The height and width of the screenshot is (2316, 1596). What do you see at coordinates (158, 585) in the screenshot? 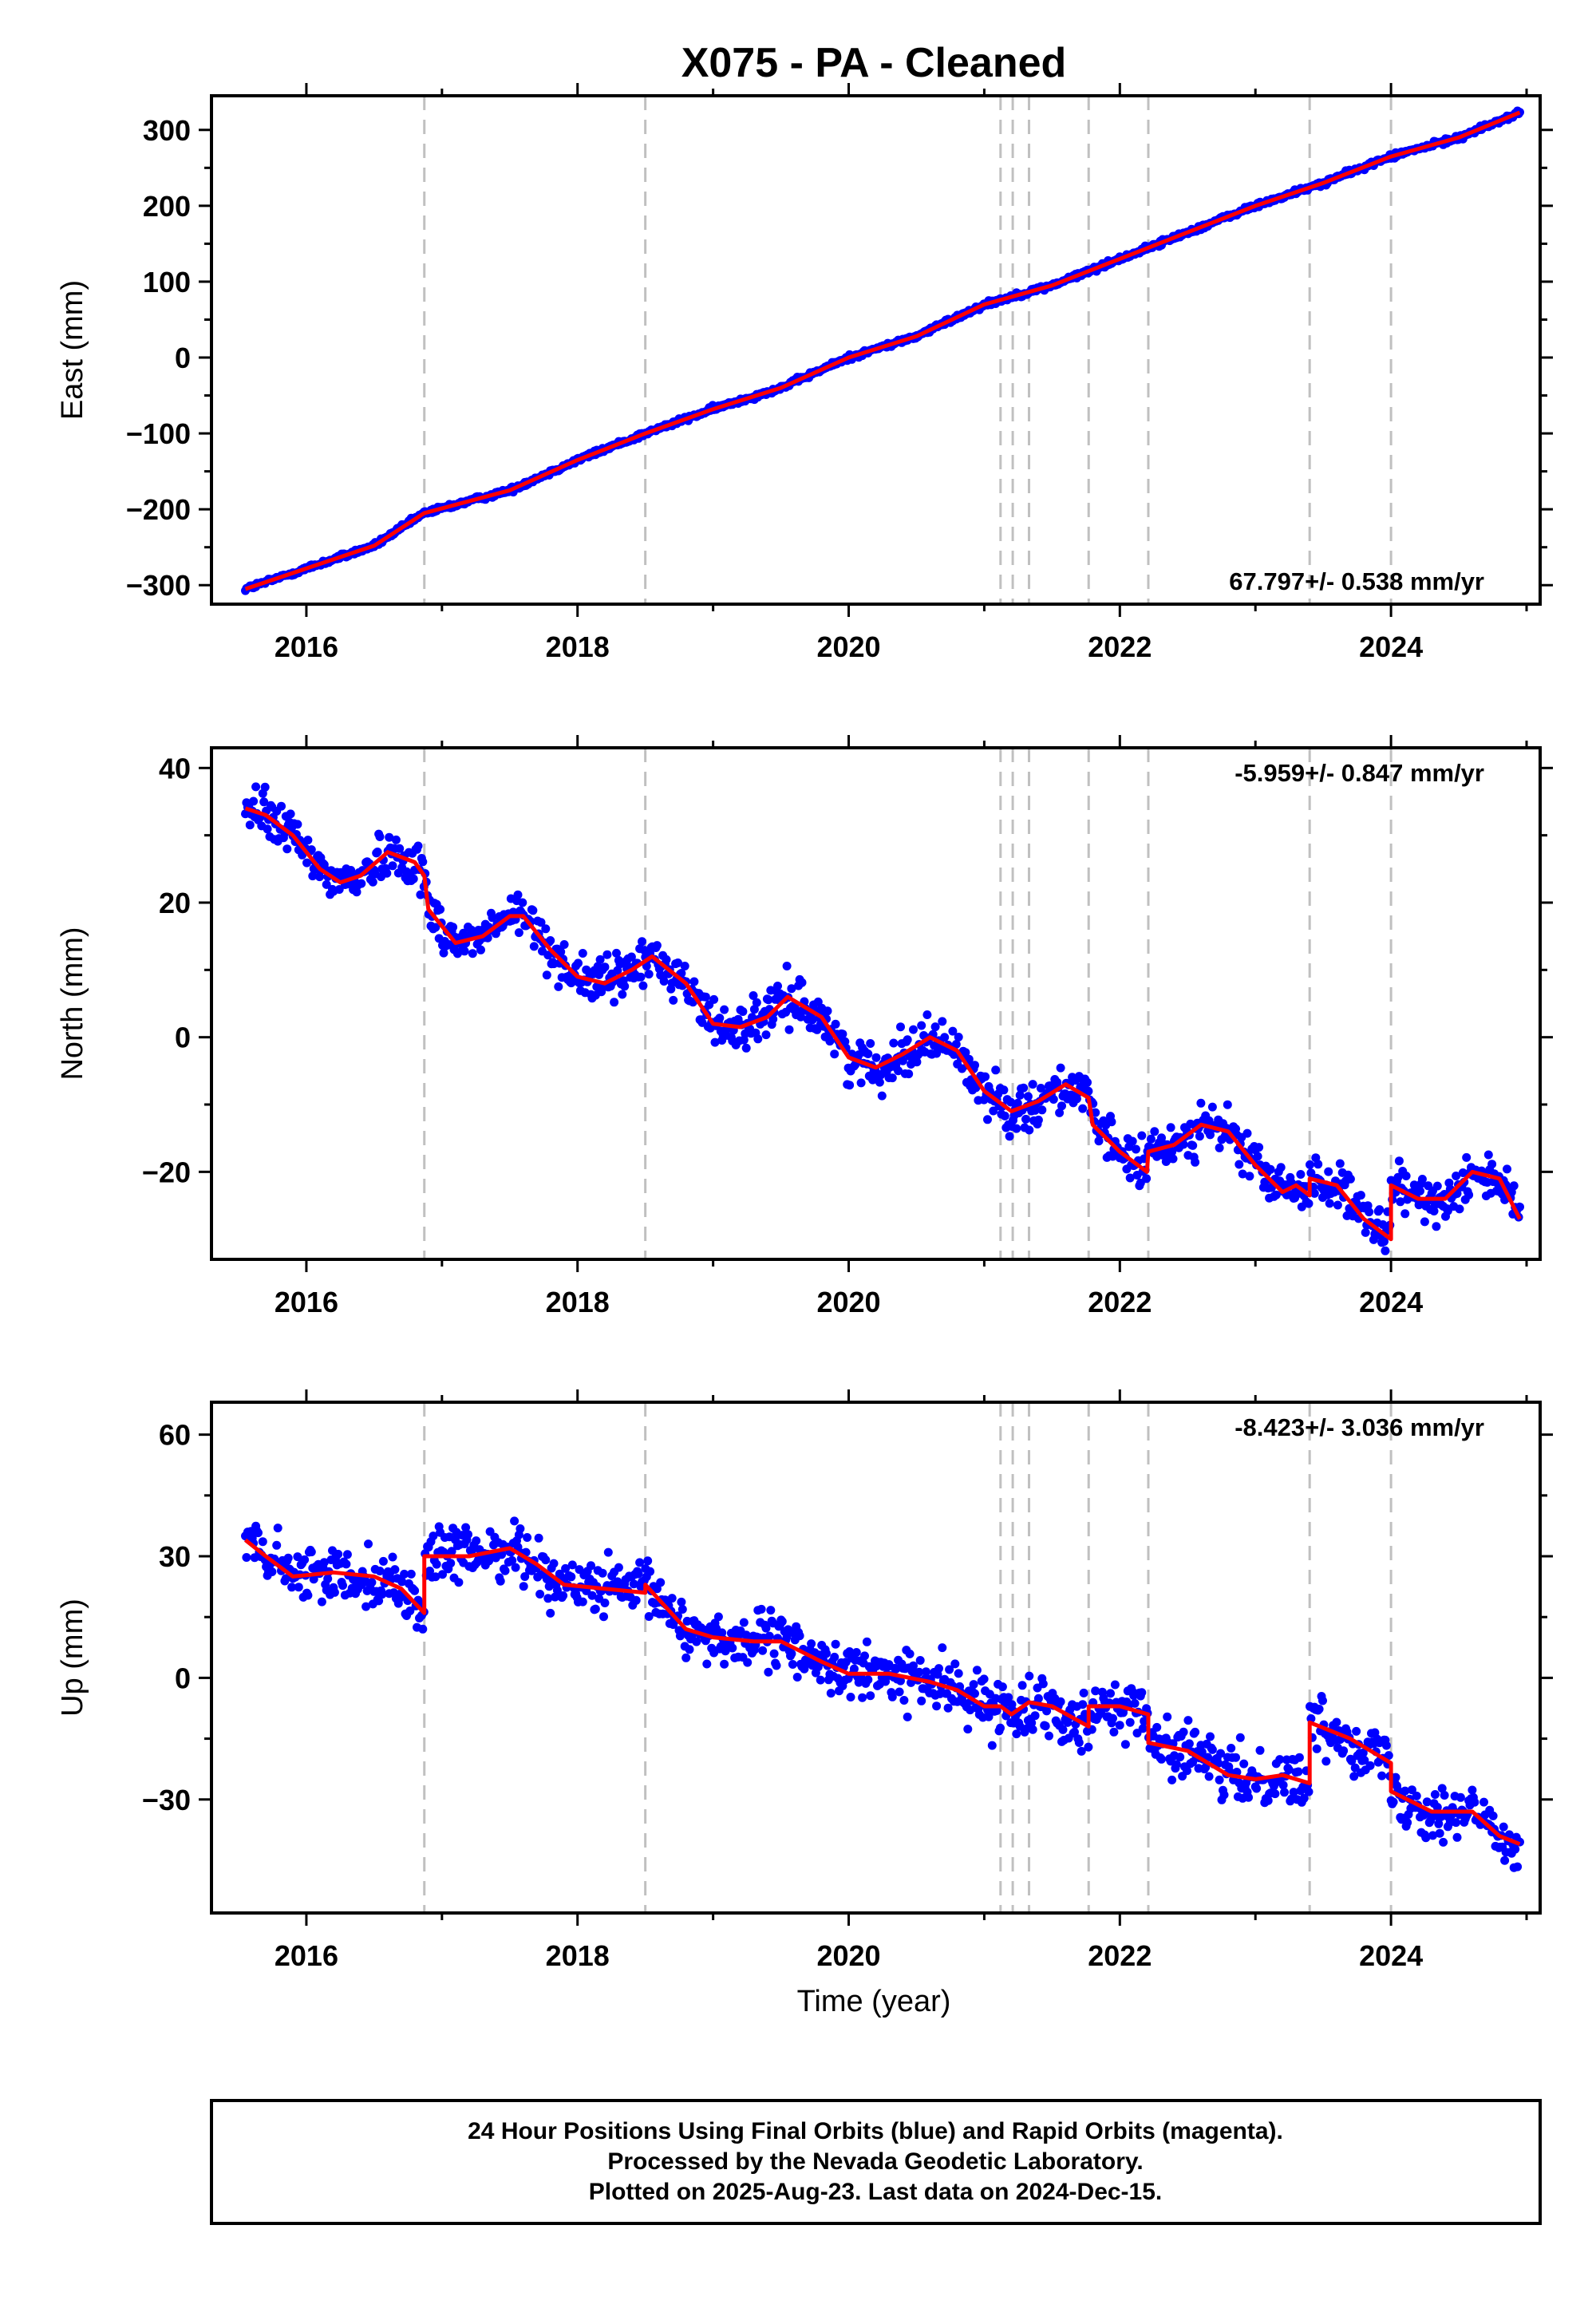
I see `y-tick-label: −300` at bounding box center [158, 585].